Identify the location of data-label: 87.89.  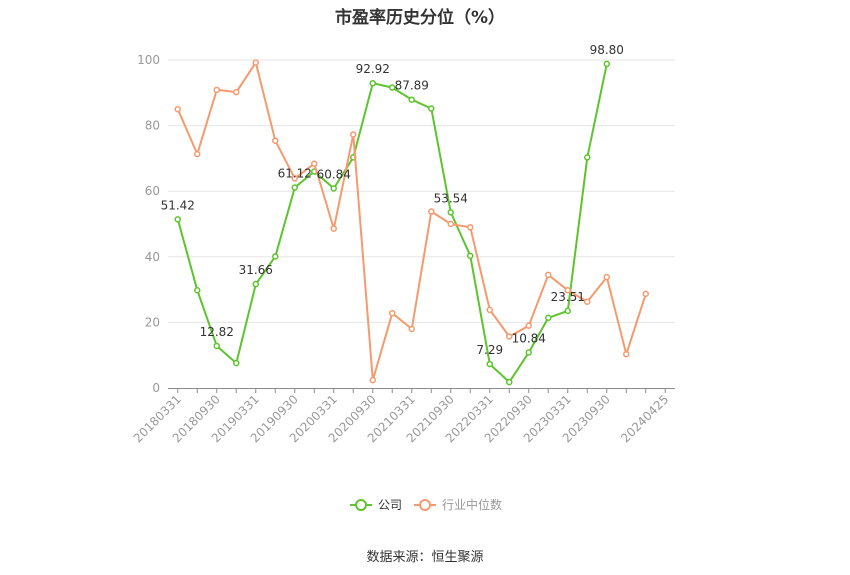
(412, 86).